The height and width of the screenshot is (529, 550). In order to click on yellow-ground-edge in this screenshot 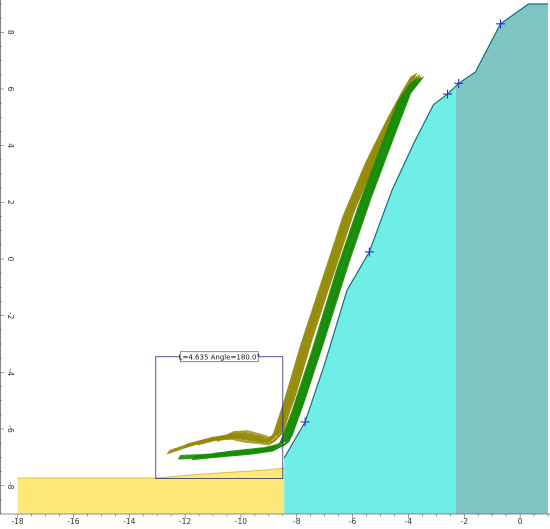, I will do `click(151, 473)`.